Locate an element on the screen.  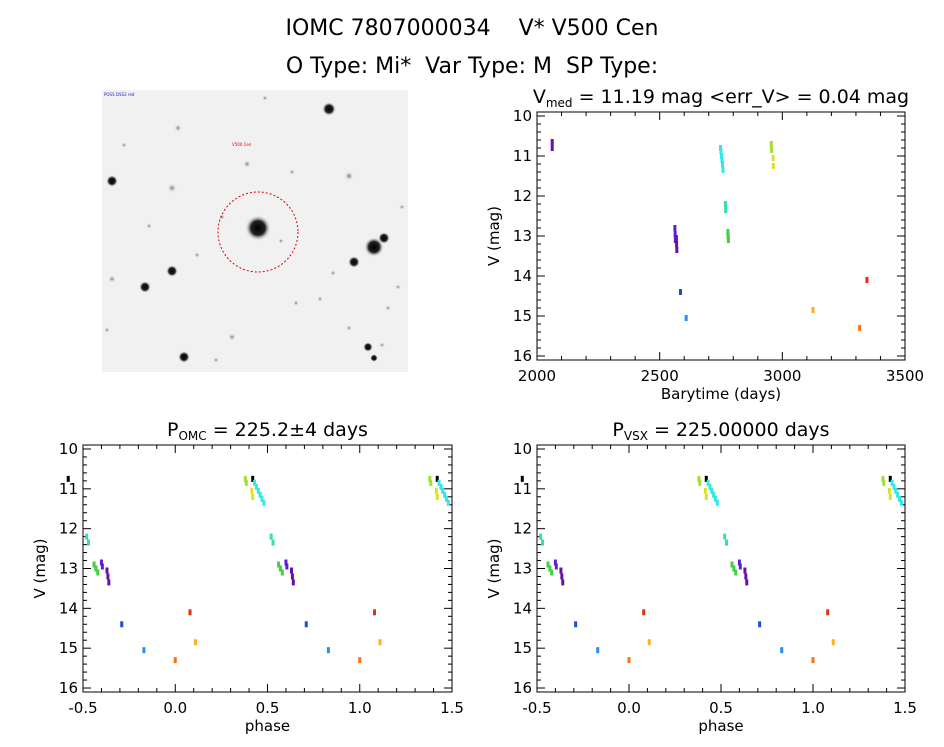
figure-subtitle: O Type: Mi* Var Type: M SP Type: is located at coordinates (472, 66).